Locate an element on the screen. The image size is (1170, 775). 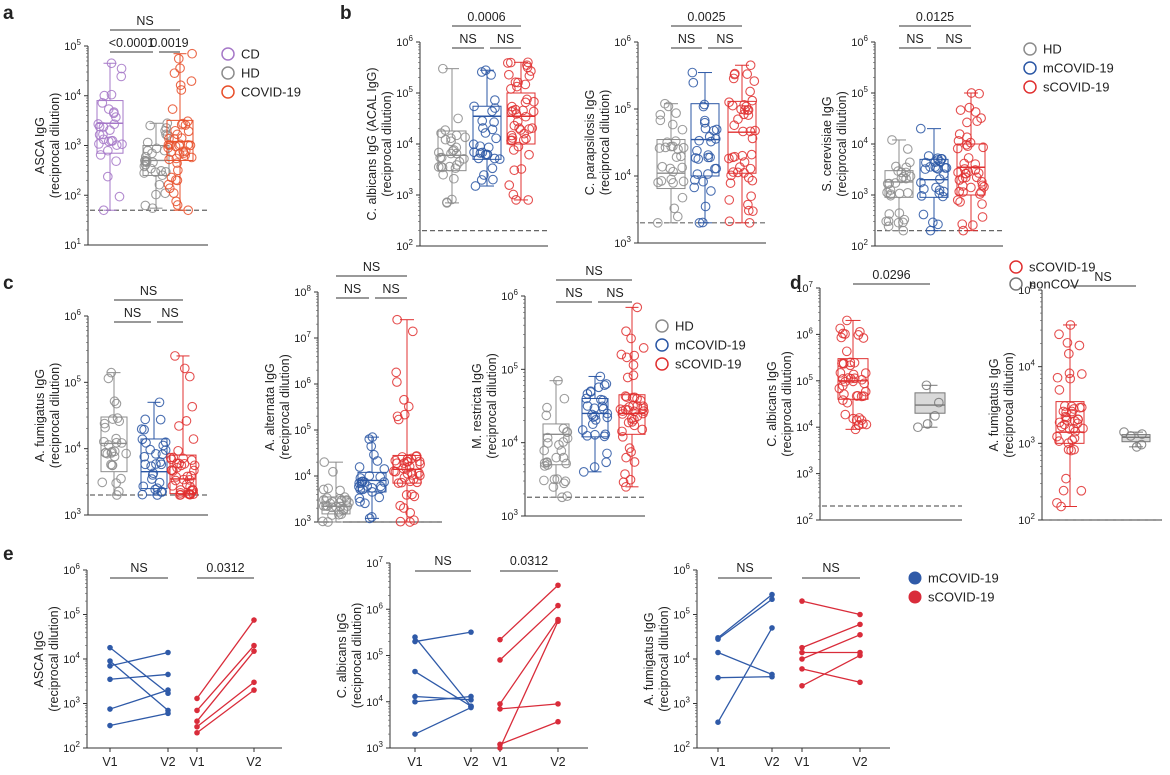
y-tick-label: 10⁴ is located at coordinates (72, 95).